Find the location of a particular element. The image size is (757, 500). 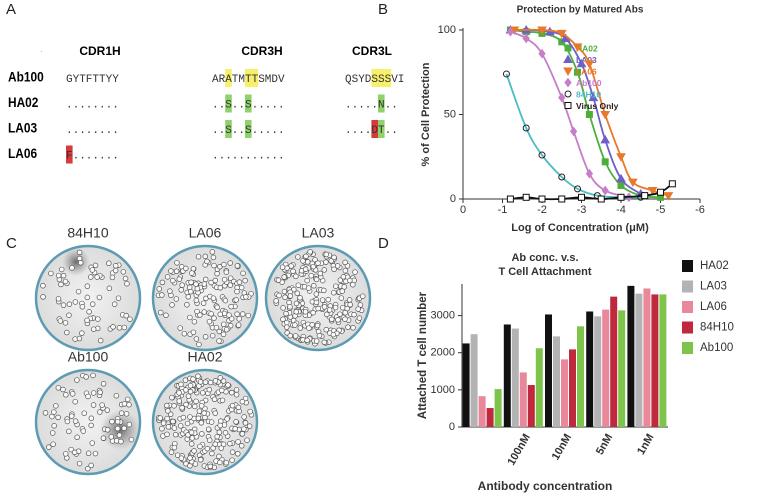

legend-label: LA03 is located at coordinates (586, 60).